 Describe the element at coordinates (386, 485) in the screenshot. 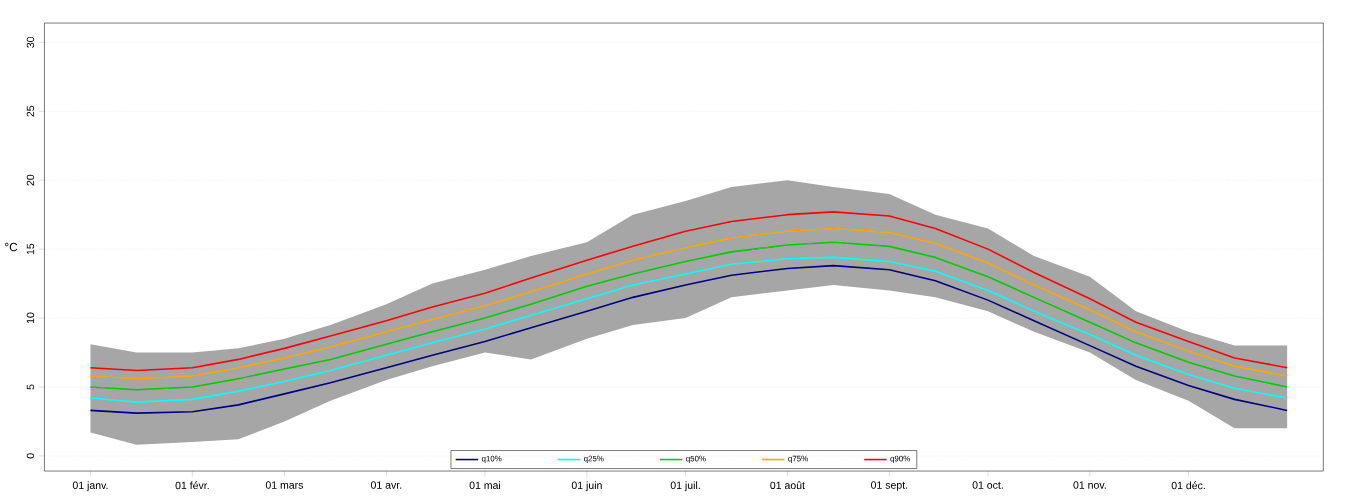

I see `x-tick-label: 01 avr.` at that location.